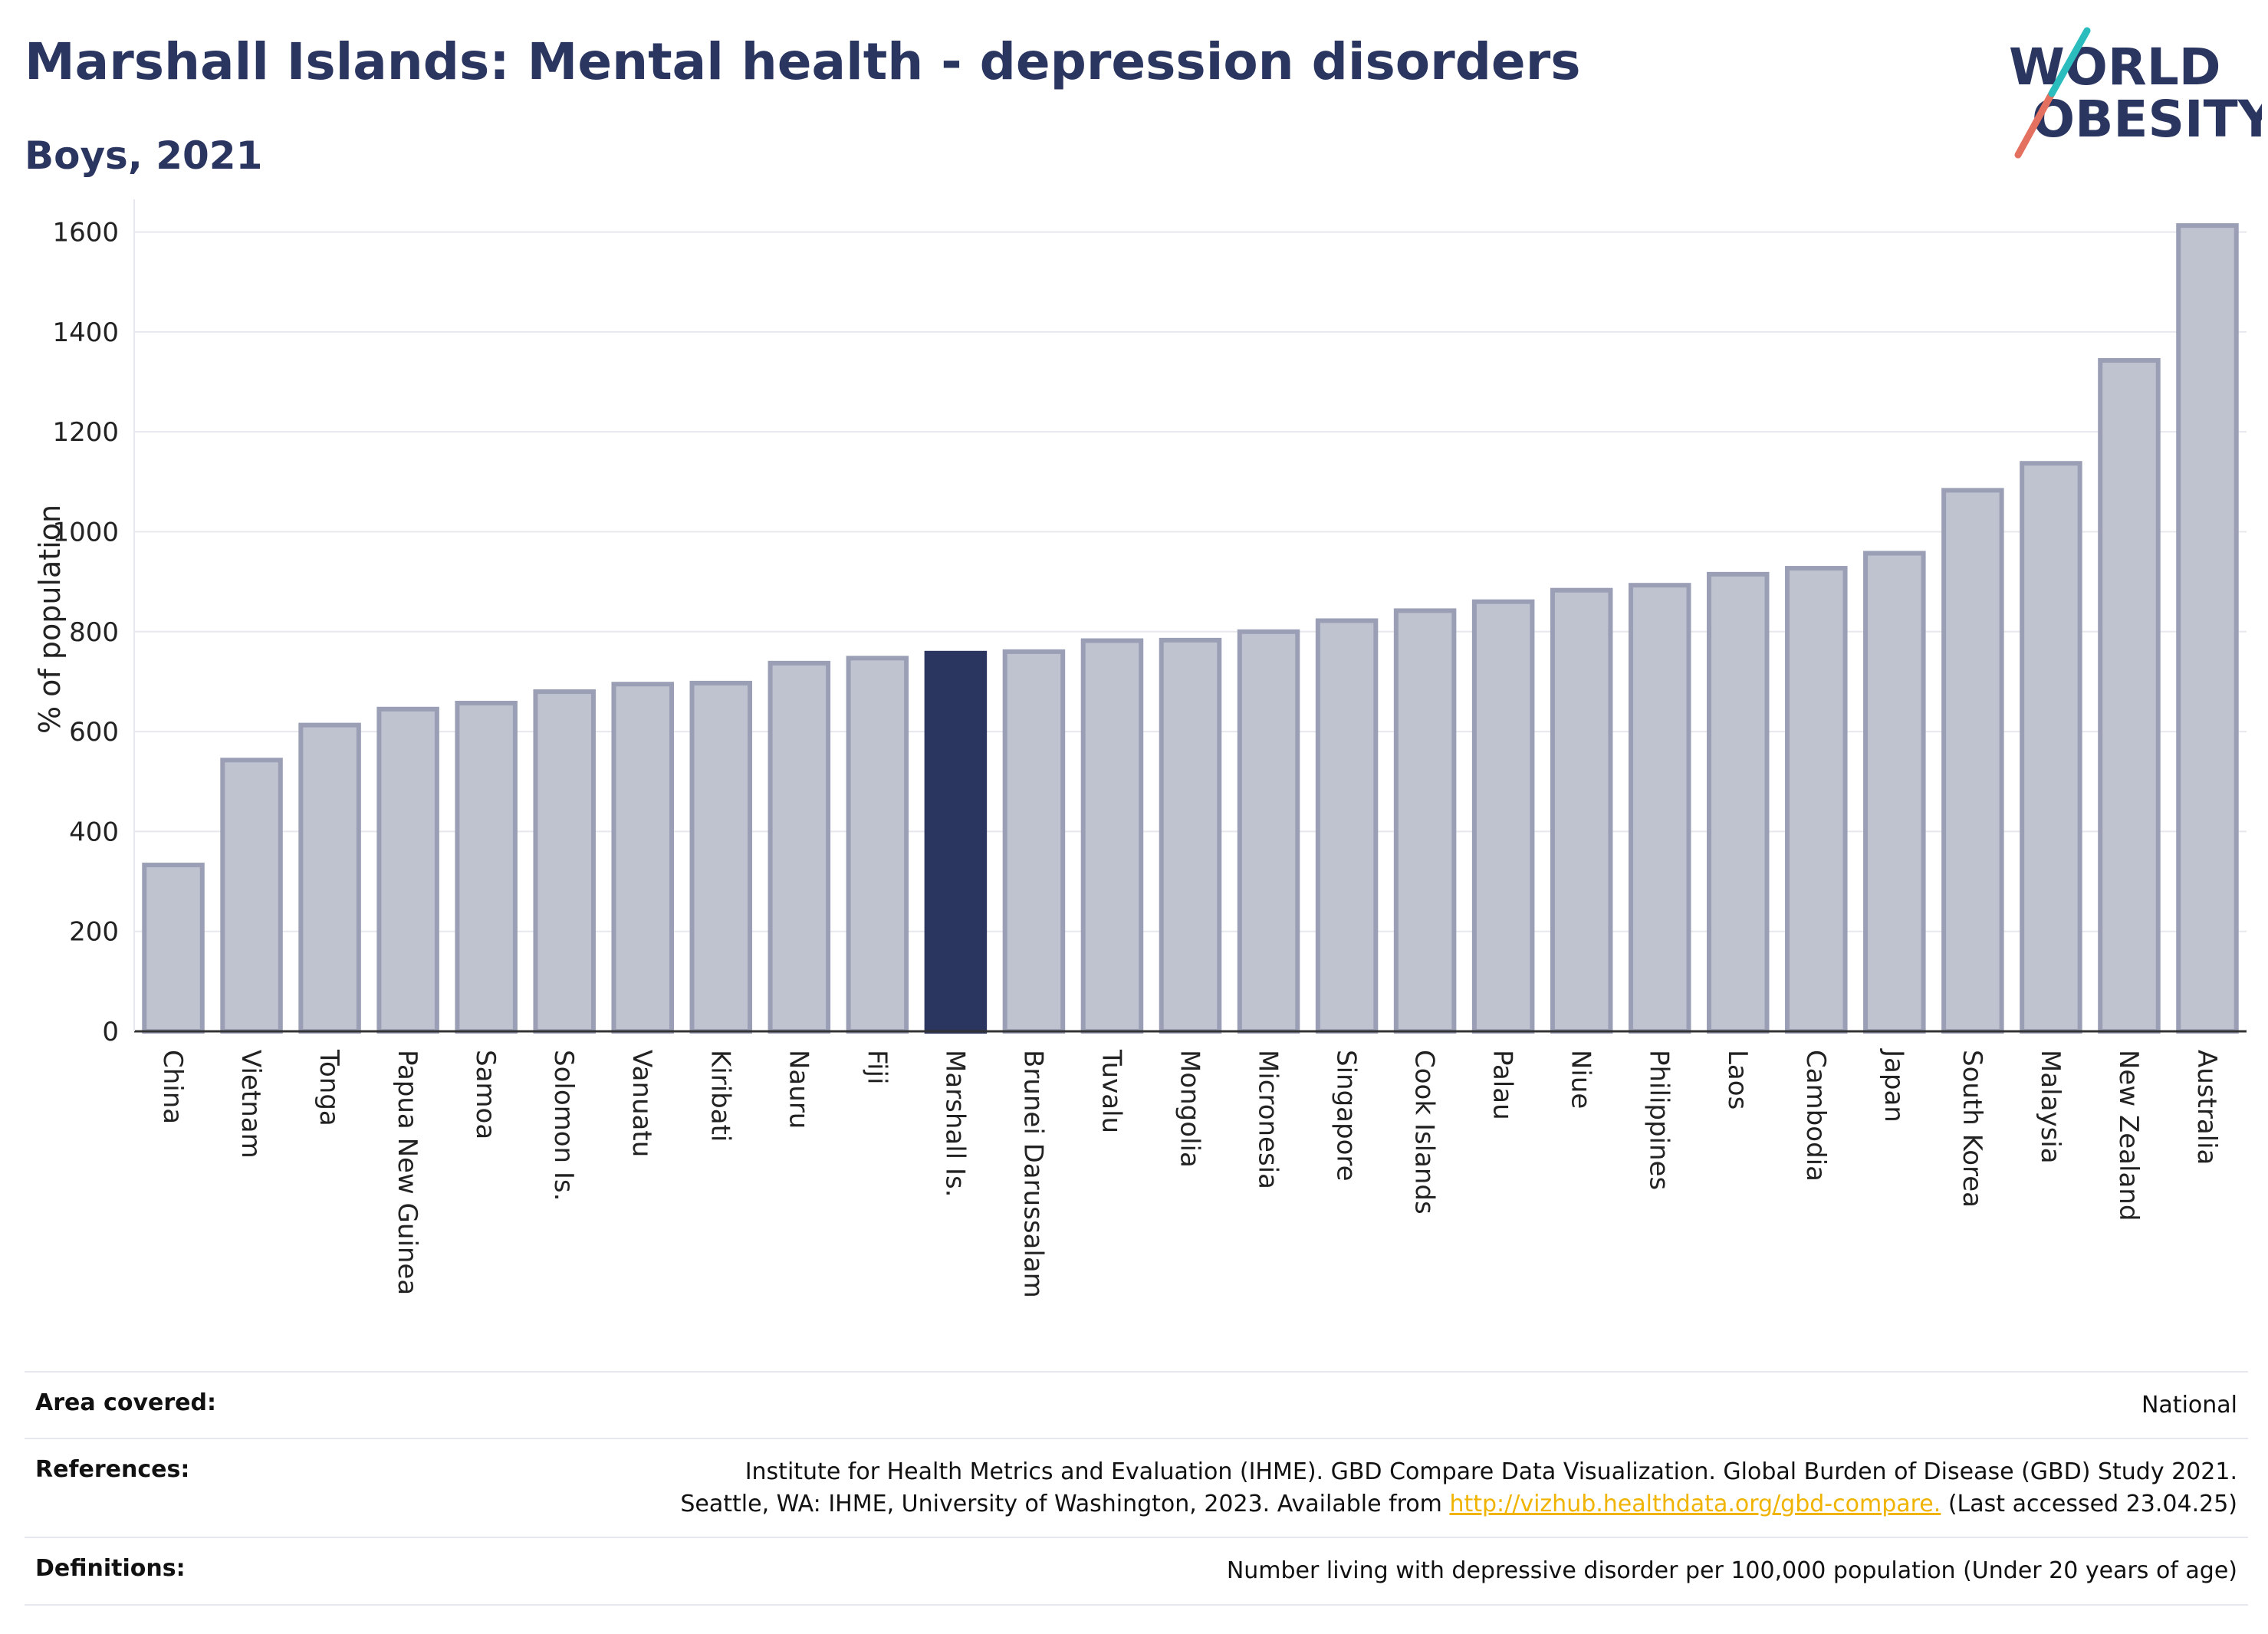 Image resolution: width=2268 pixels, height=1634 pixels. I want to click on area-covered-row: Area covered: National, so click(1136, 1405).